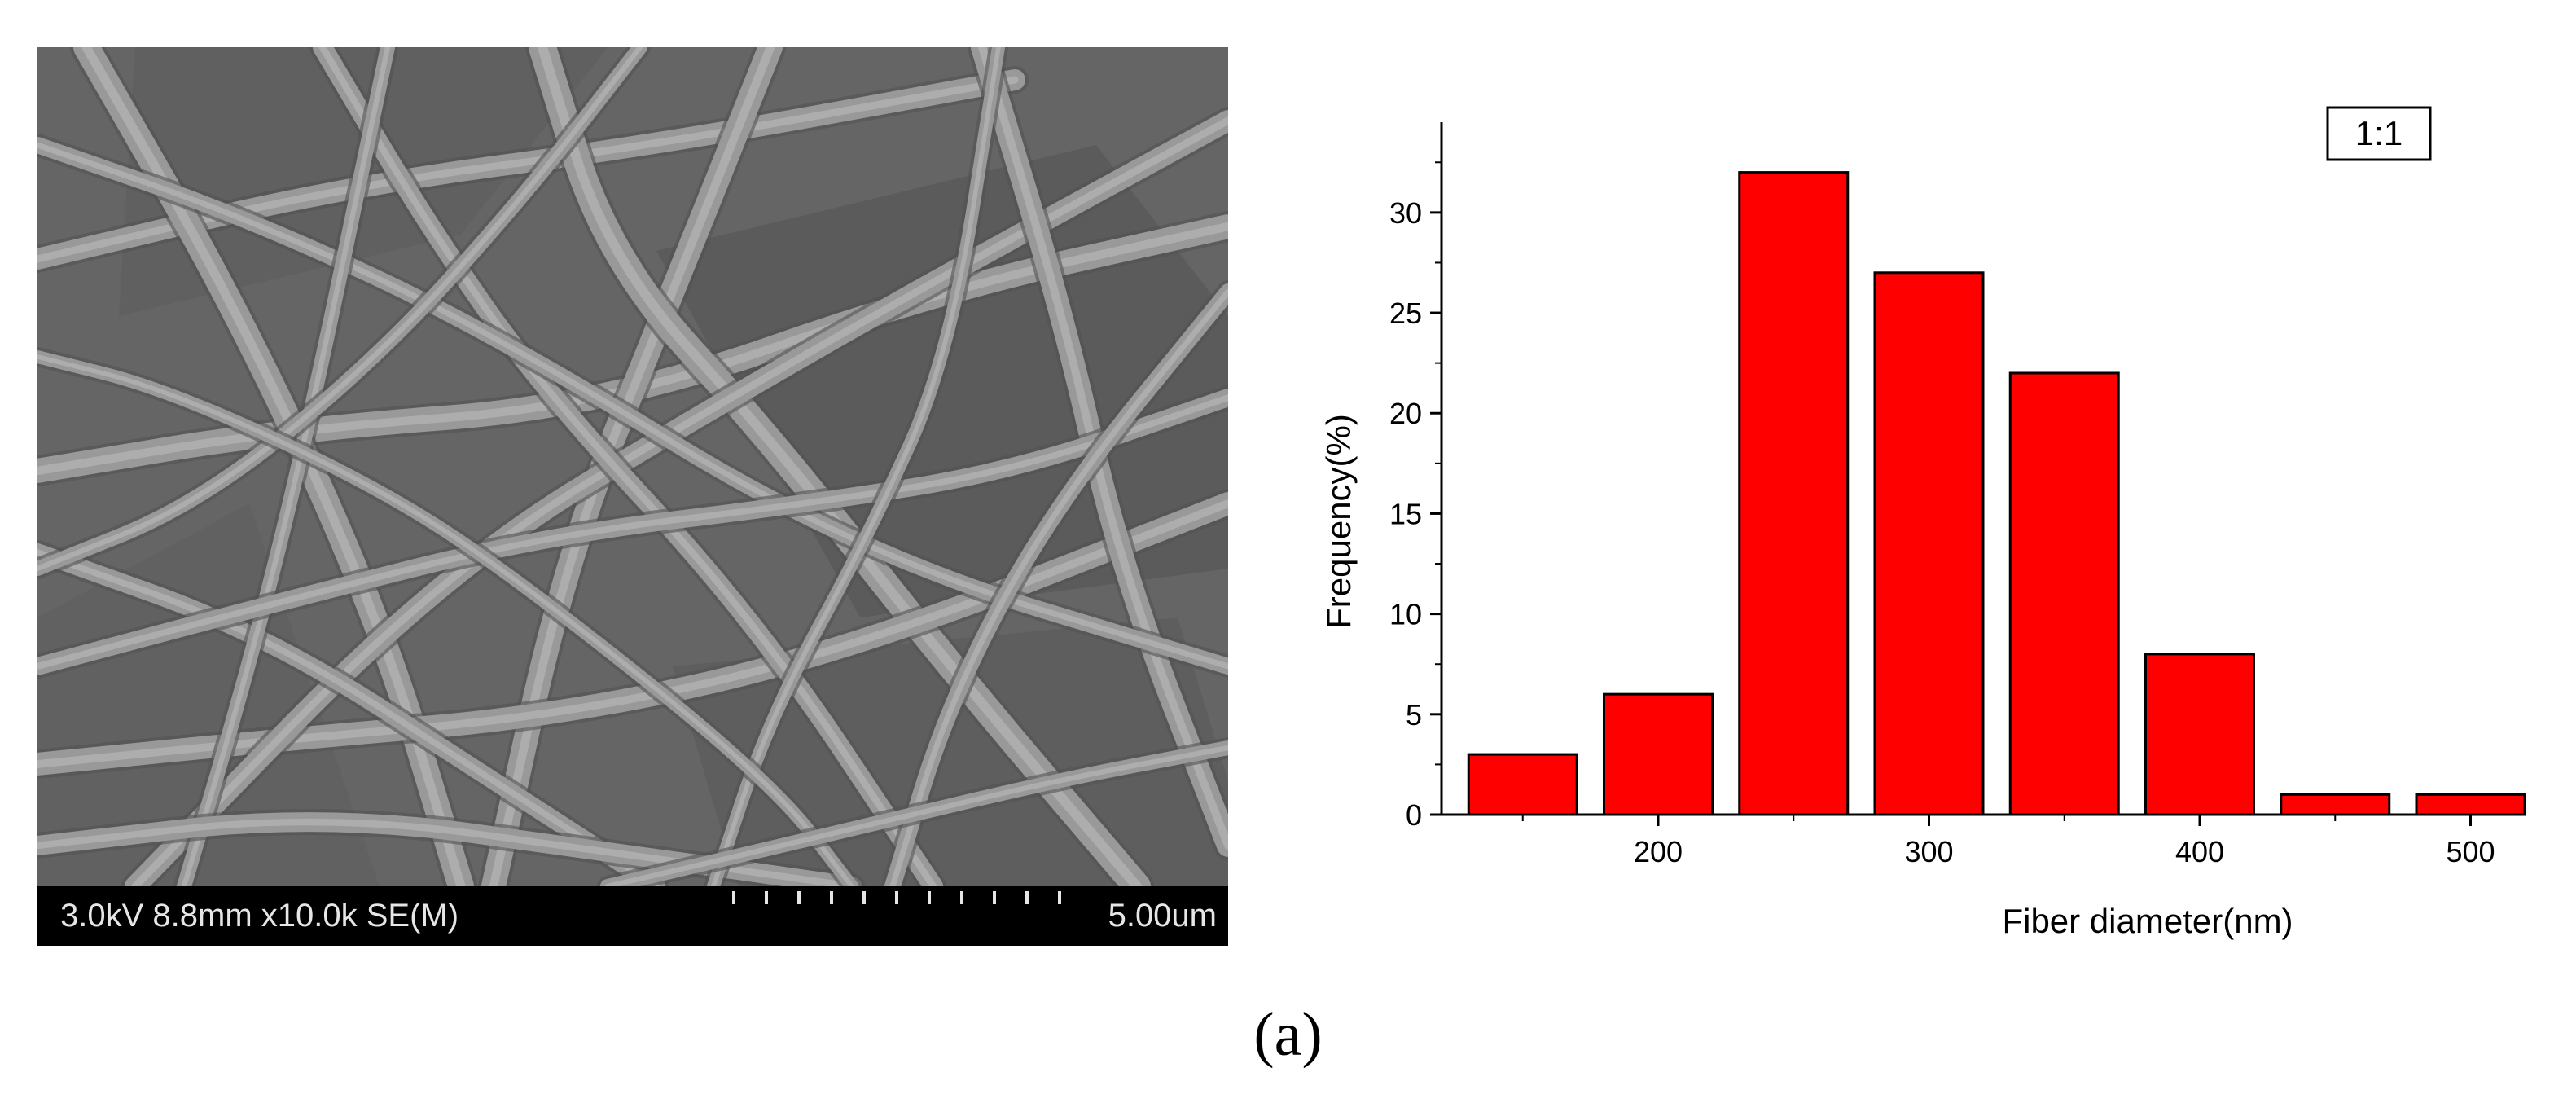  I want to click on x-tick-label: 200, so click(1658, 852).